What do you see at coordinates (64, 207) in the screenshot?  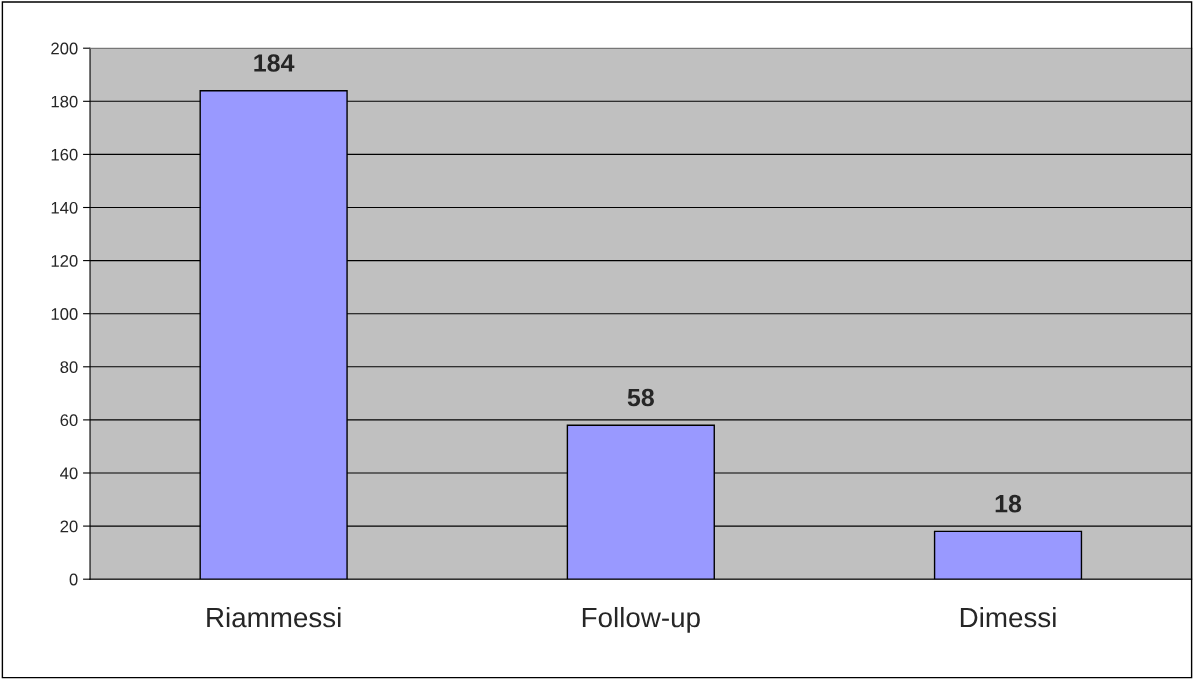 I see `y-tick-label: 140` at bounding box center [64, 207].